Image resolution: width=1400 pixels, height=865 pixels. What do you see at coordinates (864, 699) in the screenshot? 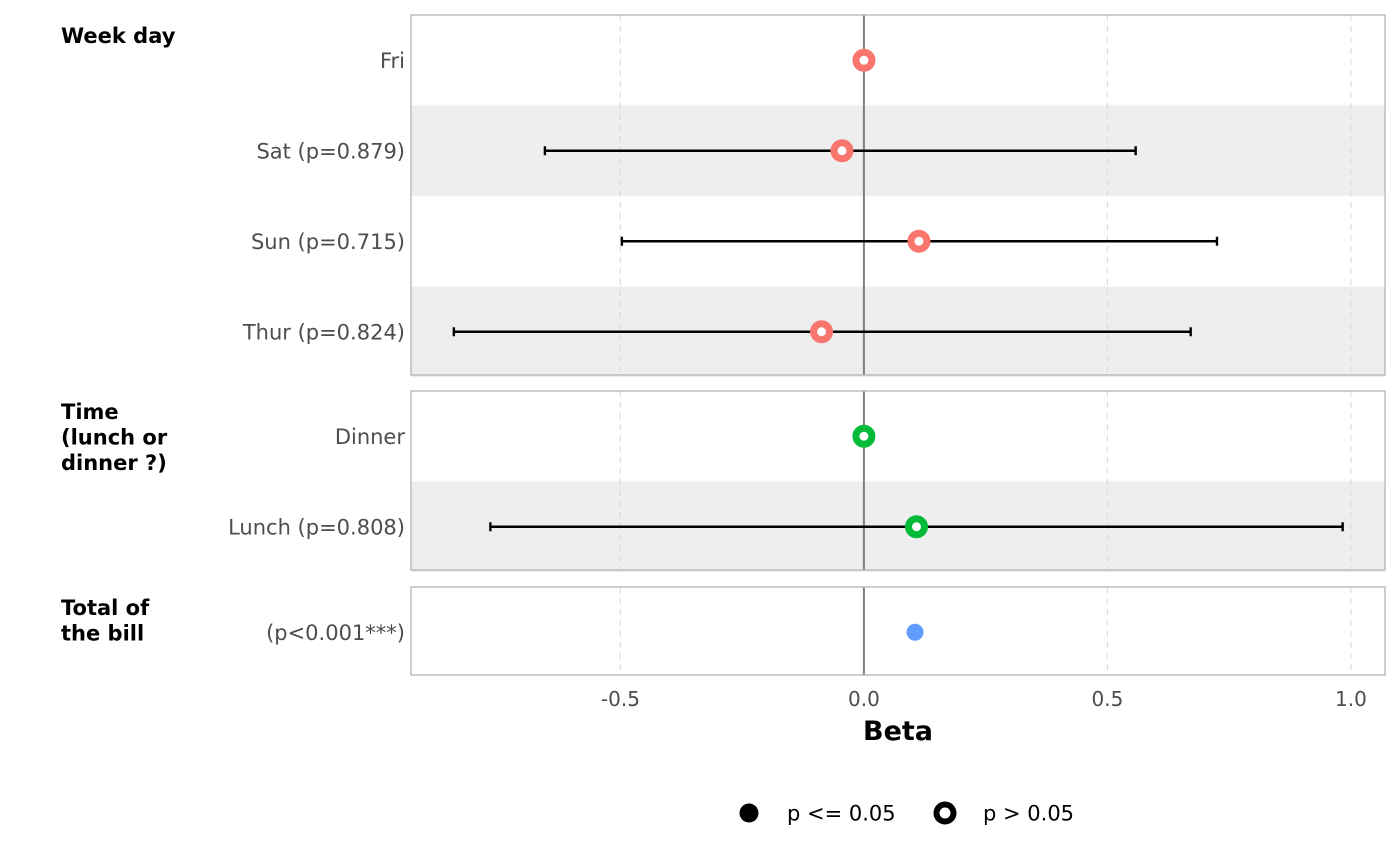
I see `x-tick-label: 0.0` at bounding box center [864, 699].